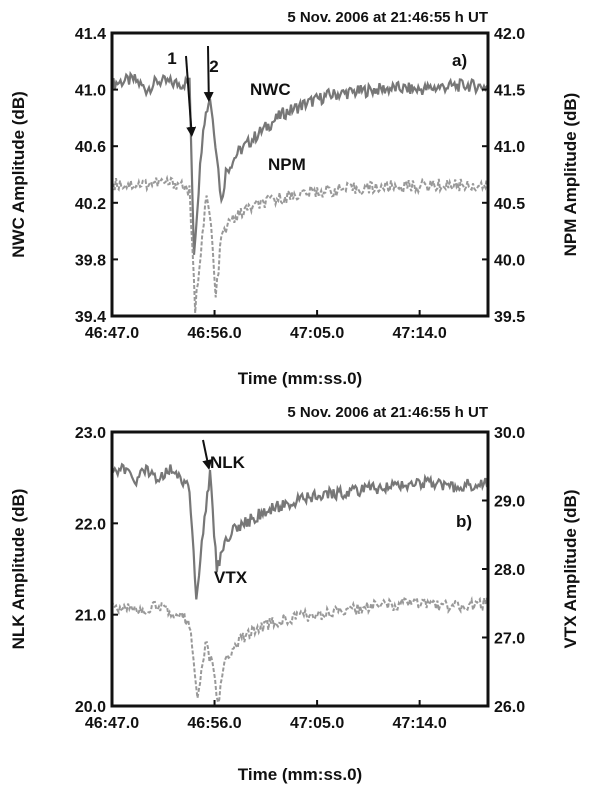  I want to click on y-right-tick-label: 40.0, so click(509, 260).